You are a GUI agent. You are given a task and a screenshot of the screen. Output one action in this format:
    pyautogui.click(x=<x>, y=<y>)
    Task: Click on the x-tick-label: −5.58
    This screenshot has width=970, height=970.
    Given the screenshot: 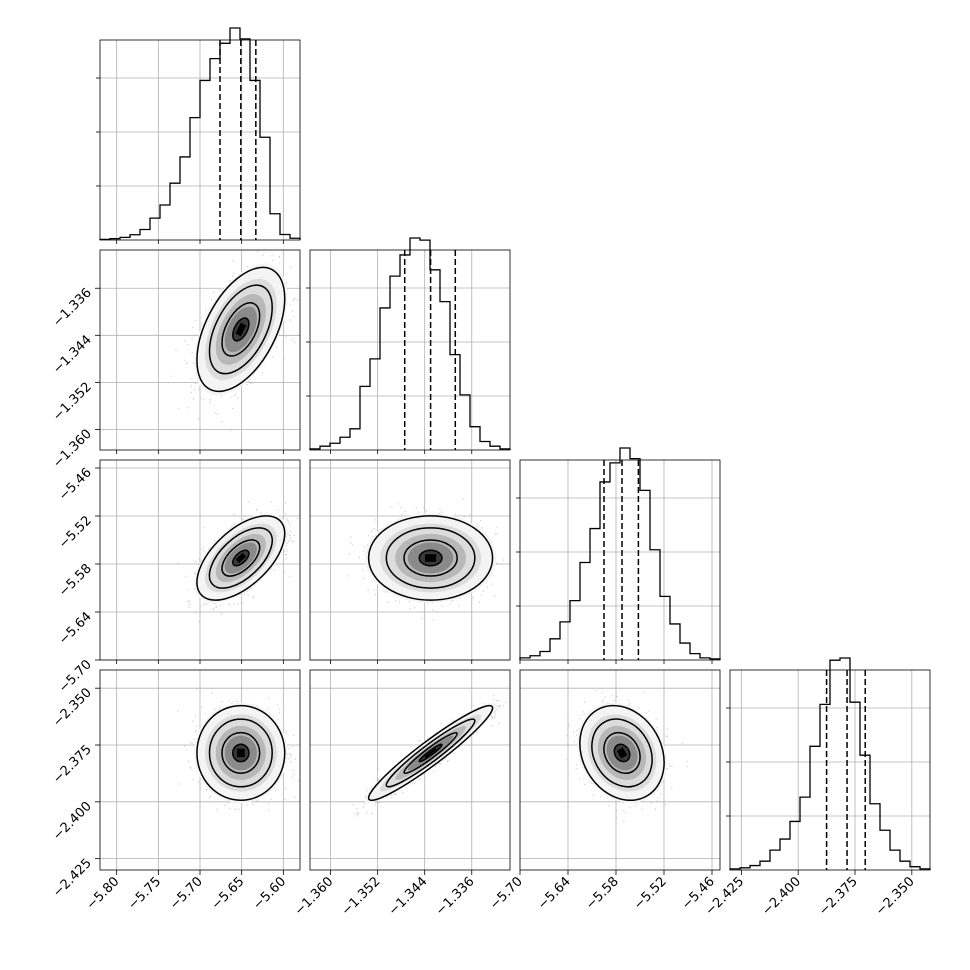 What is the action you would take?
    pyautogui.click(x=602, y=893)
    